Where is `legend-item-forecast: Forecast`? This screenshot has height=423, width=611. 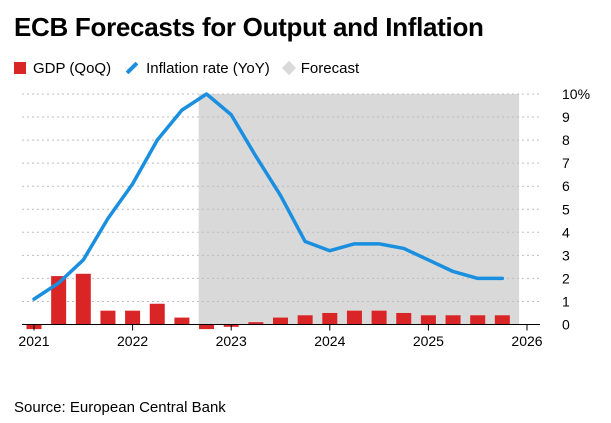 legend-item-forecast: Forecast is located at coordinates (320, 68).